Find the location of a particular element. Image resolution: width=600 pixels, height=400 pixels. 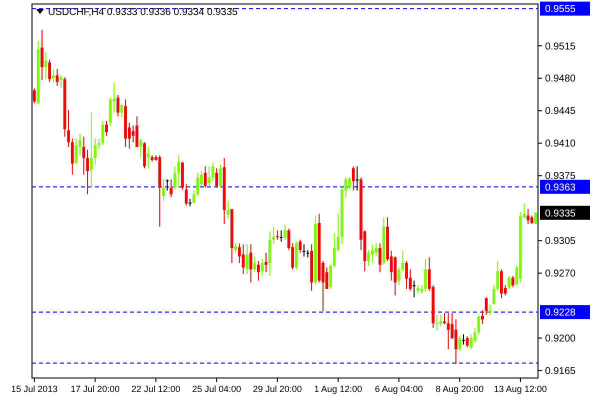

y-tick-label: 0.9445 is located at coordinates (560, 112).